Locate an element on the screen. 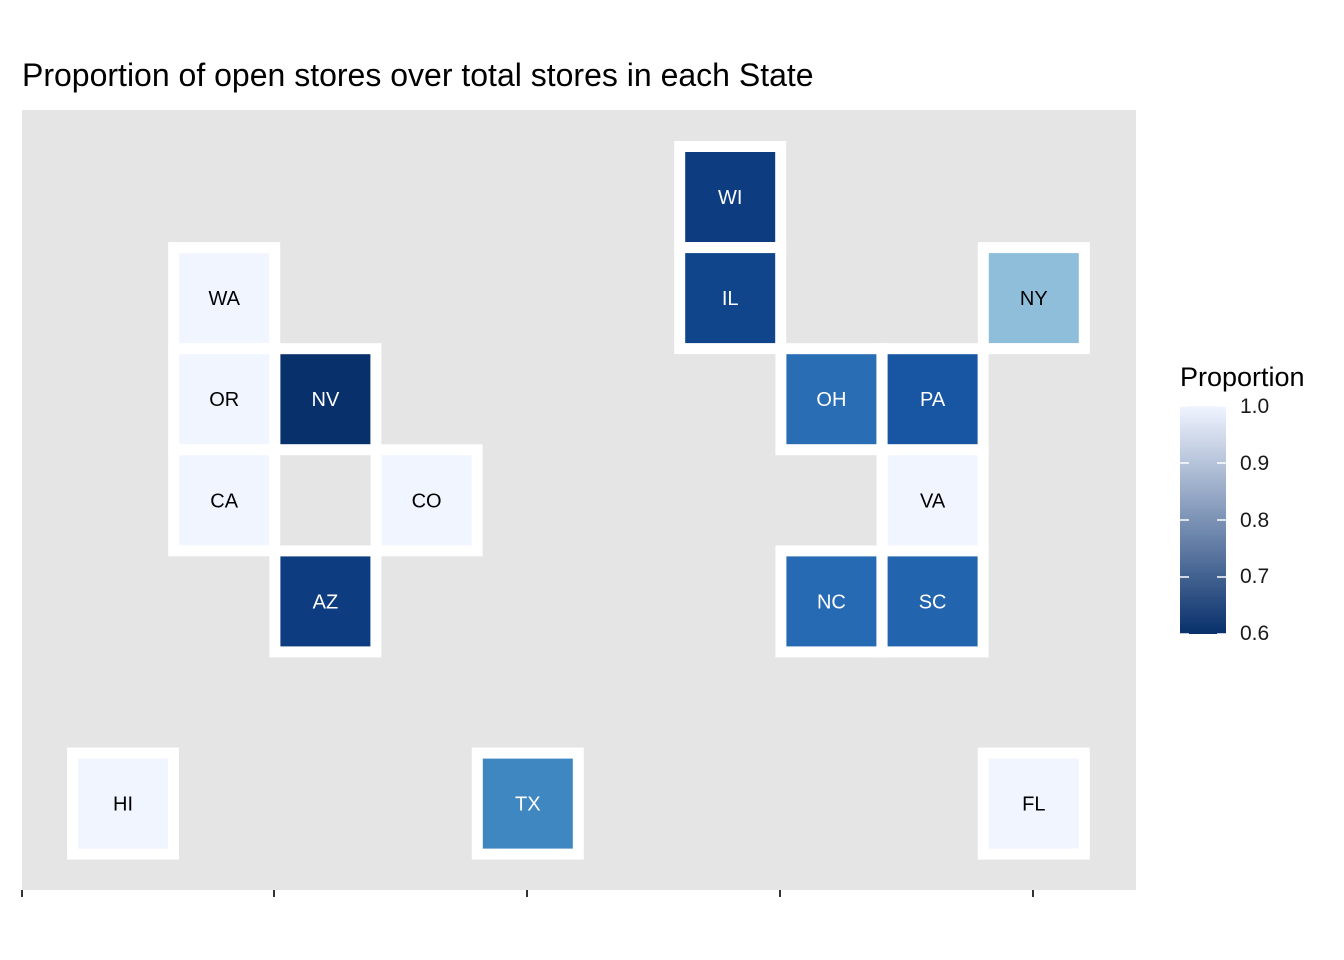 This screenshot has height=960, width=1344. legend-tick-label: 0.8 is located at coordinates (1255, 520).